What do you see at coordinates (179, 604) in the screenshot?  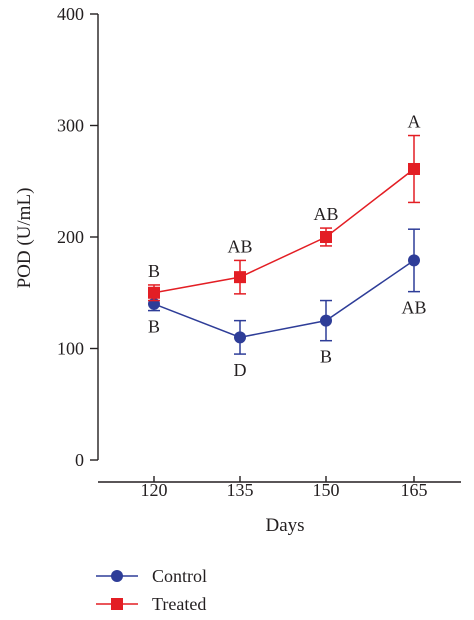 I see `legend-label: Treated` at bounding box center [179, 604].